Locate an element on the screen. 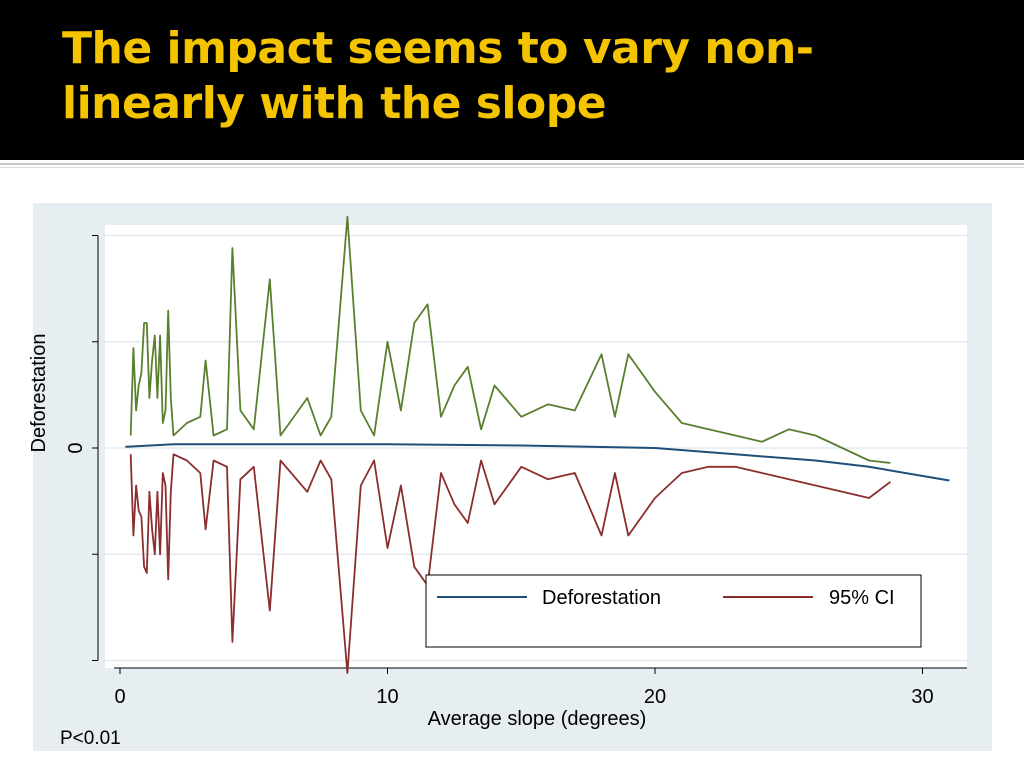  legend: Deforestation 95% CI is located at coordinates (673, 611).